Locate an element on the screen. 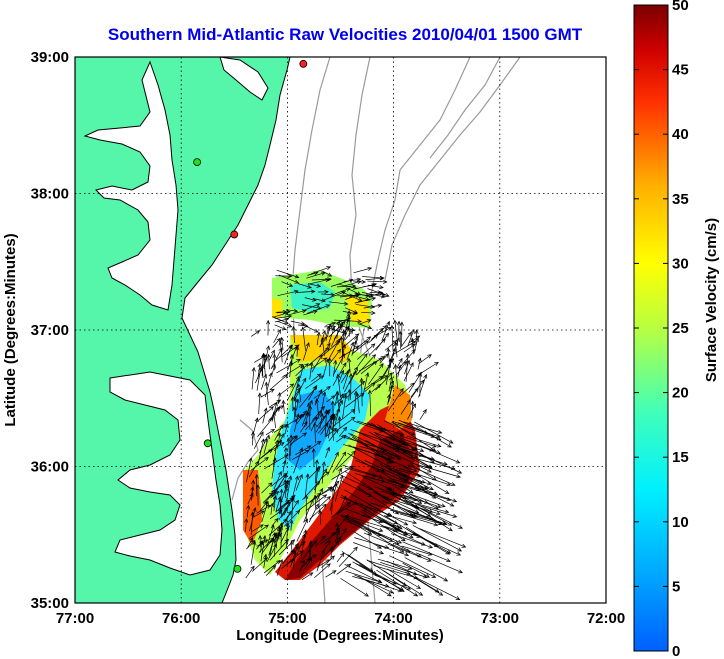  colorbar-tick-label: 40 is located at coordinates (680, 134).